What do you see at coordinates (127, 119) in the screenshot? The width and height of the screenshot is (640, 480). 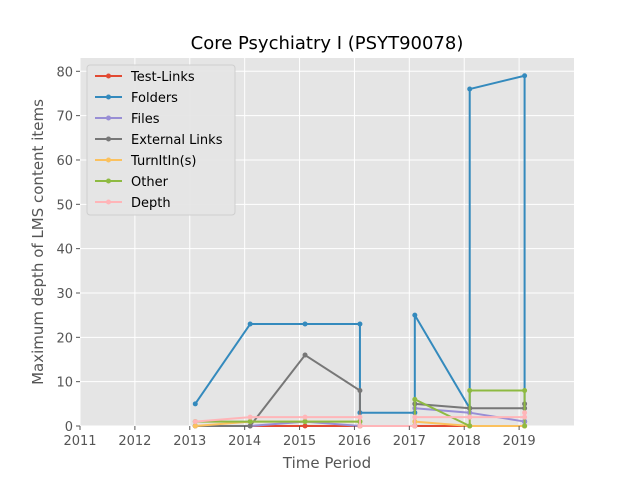 I see `legend-item-files: Files` at bounding box center [127, 119].